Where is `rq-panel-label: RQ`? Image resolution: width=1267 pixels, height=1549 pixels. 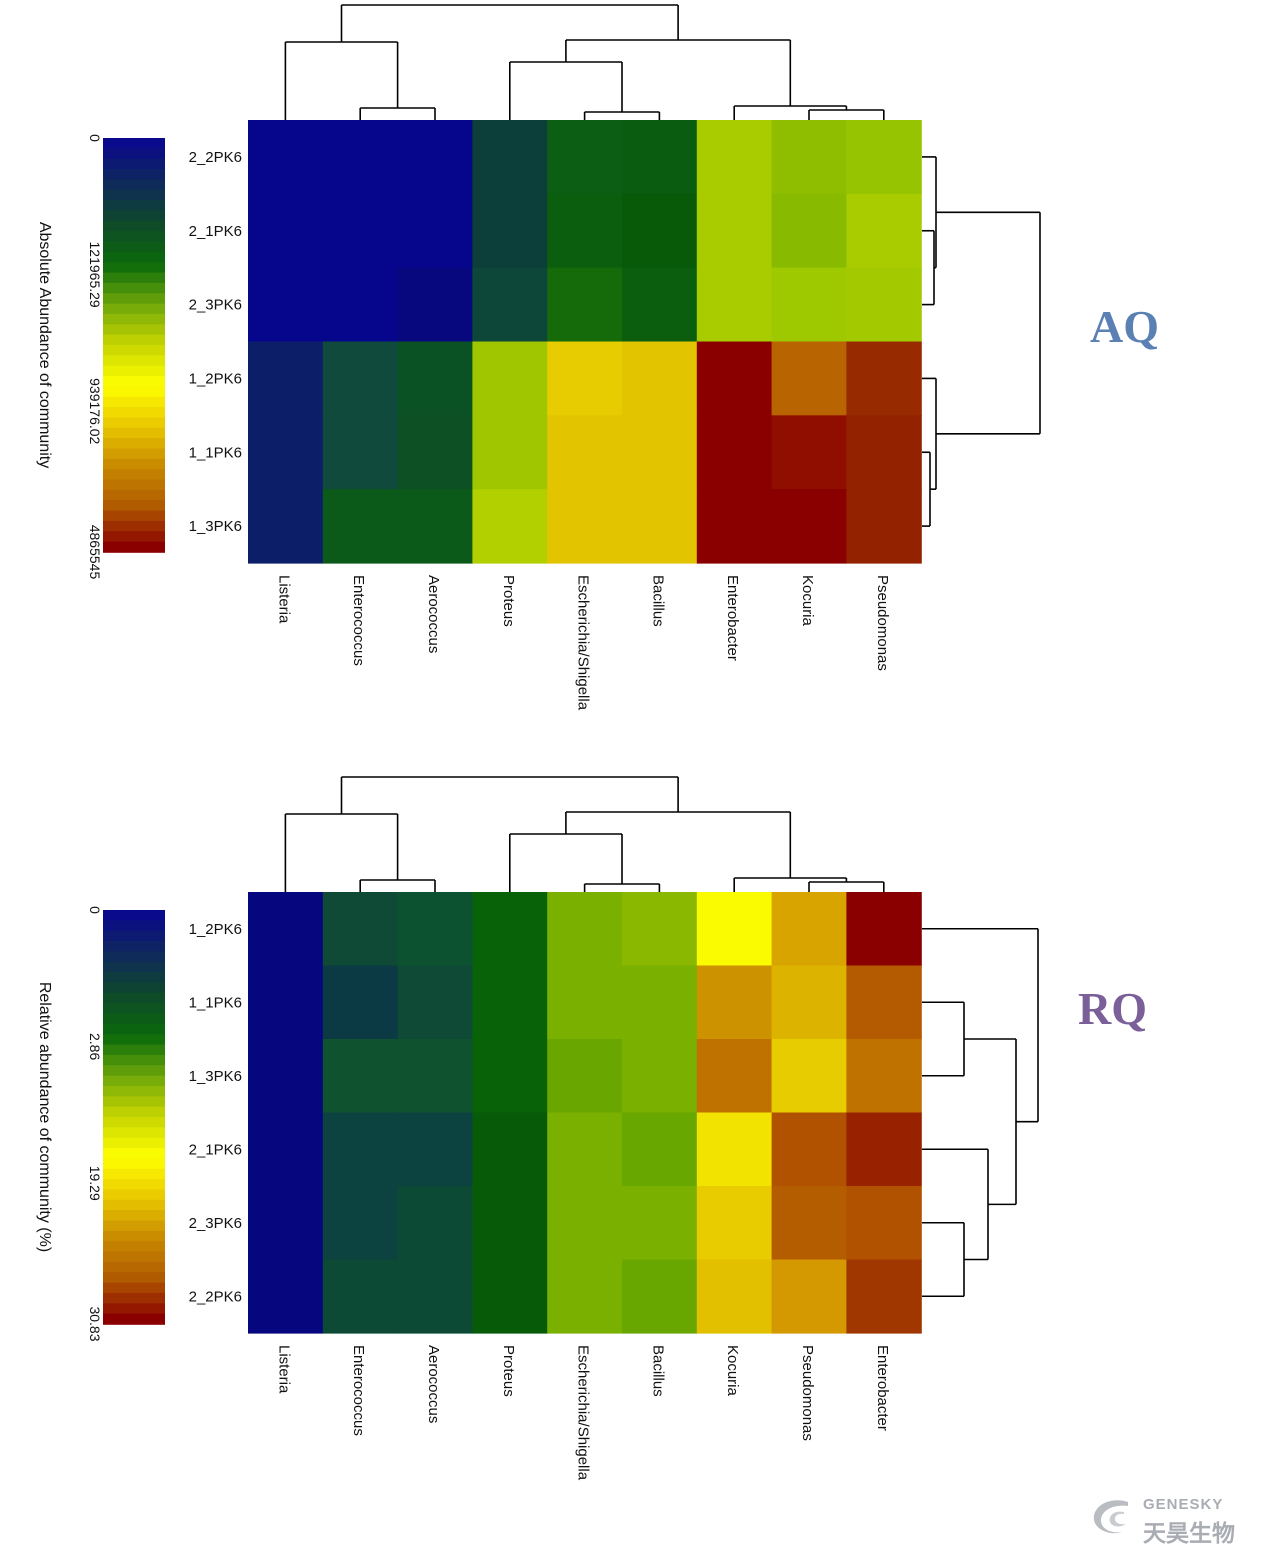 rq-panel-label: RQ is located at coordinates (1112, 1008).